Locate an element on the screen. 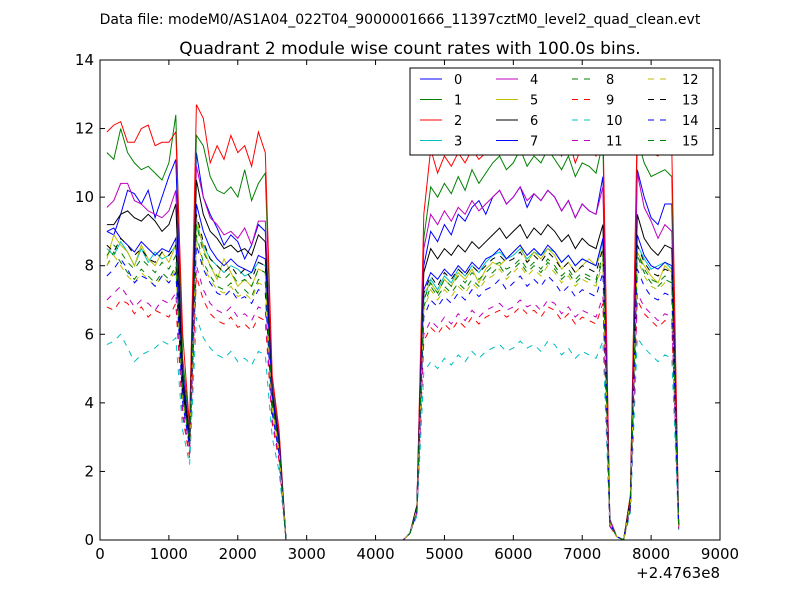 This screenshot has height=600, width=800. x-tick-label: 2000 is located at coordinates (238, 554).